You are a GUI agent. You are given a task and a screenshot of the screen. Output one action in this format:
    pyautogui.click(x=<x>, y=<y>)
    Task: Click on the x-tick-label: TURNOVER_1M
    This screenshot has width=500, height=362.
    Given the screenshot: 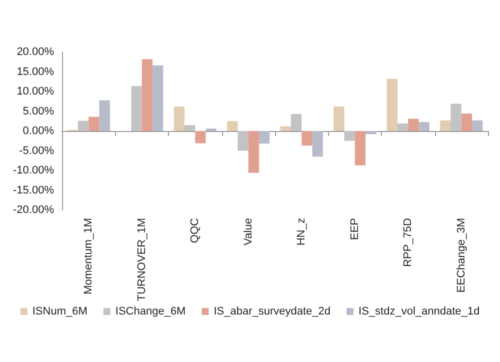 What is the action you would take?
    pyautogui.click(x=142, y=260)
    